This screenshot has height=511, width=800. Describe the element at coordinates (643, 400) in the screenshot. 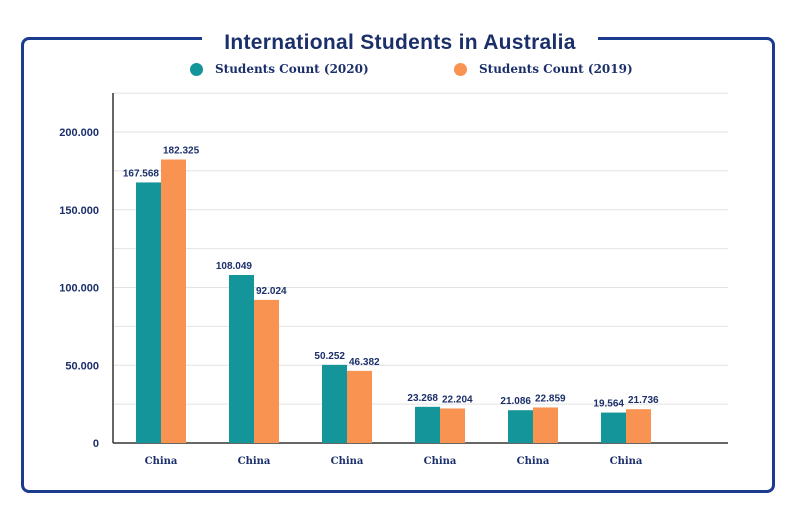

I see `data-label: 21.736` at that location.